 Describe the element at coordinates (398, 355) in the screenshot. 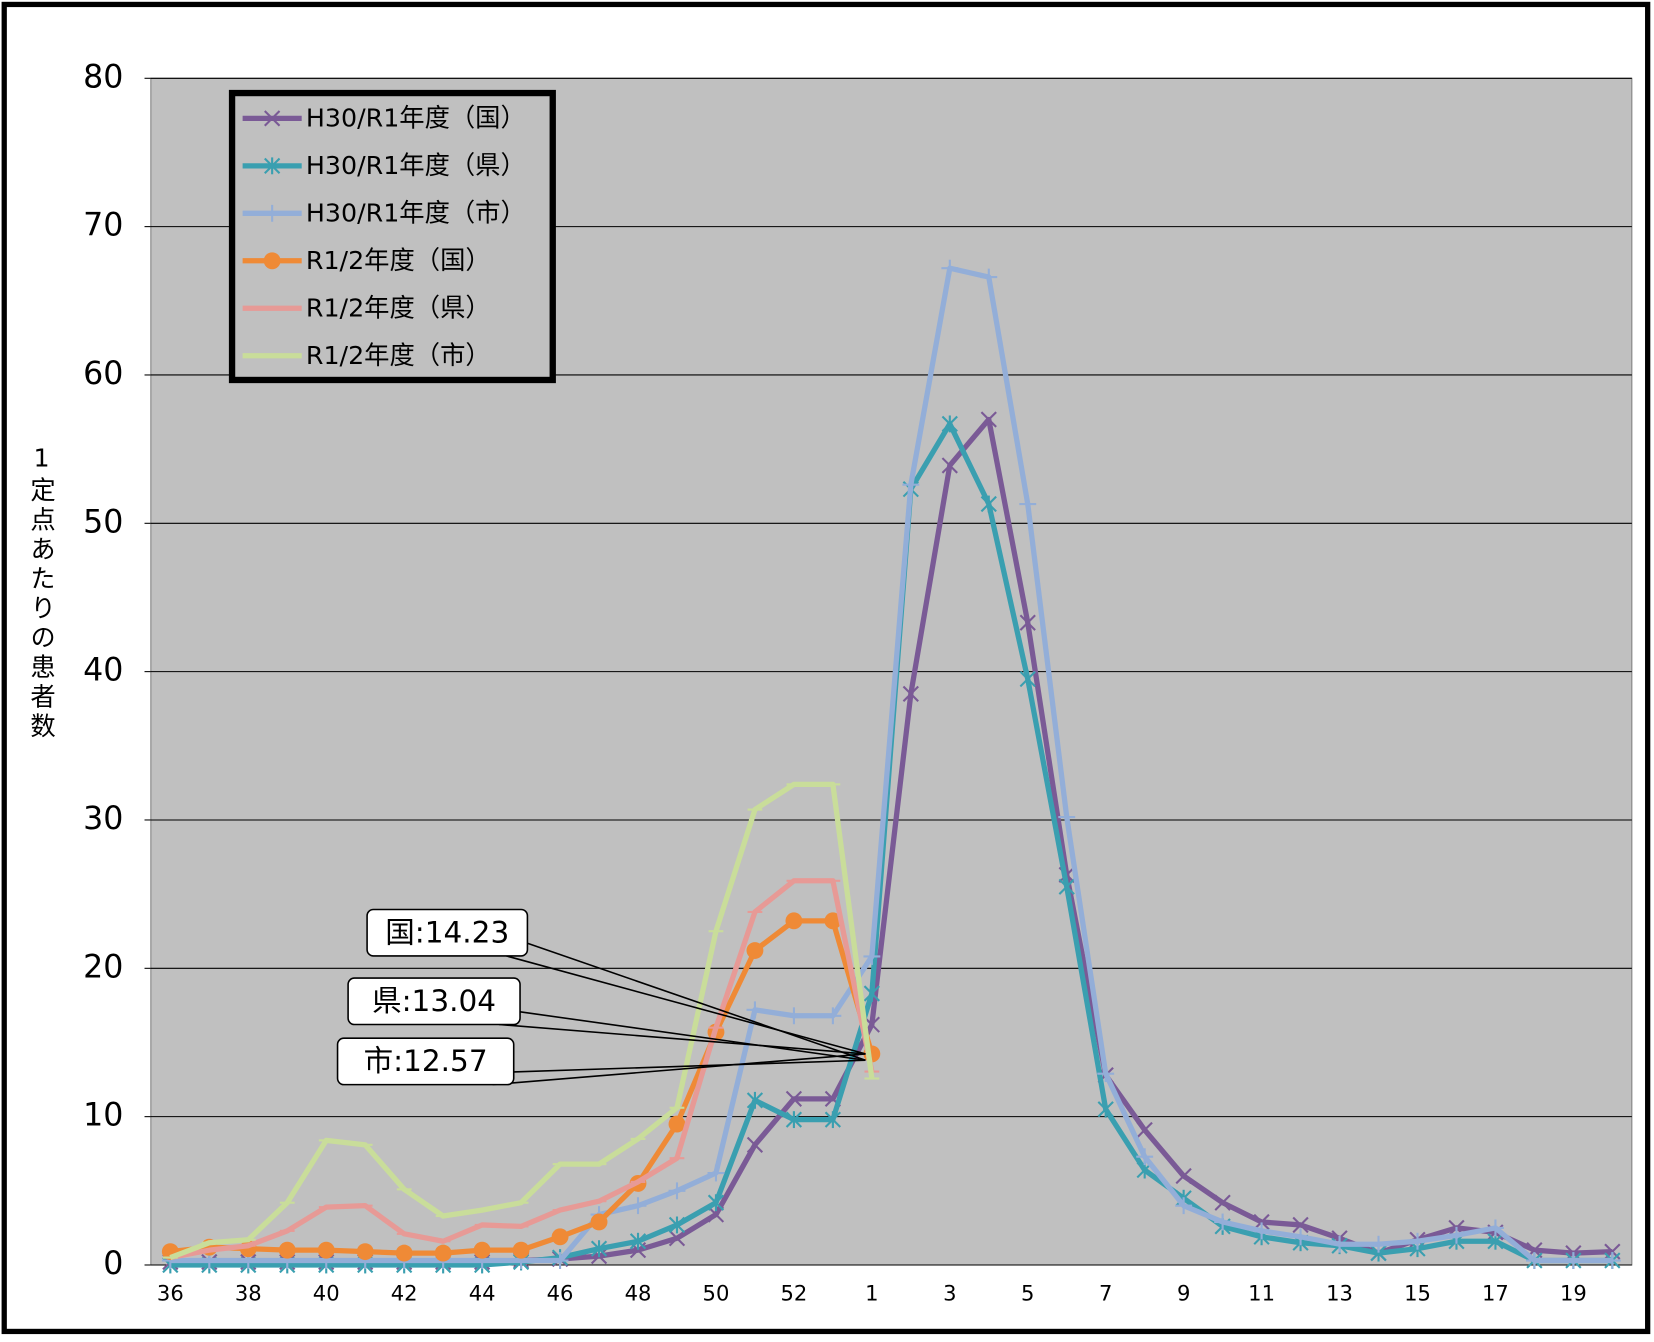

I see `legend-label: R1/2年度（市）` at that location.